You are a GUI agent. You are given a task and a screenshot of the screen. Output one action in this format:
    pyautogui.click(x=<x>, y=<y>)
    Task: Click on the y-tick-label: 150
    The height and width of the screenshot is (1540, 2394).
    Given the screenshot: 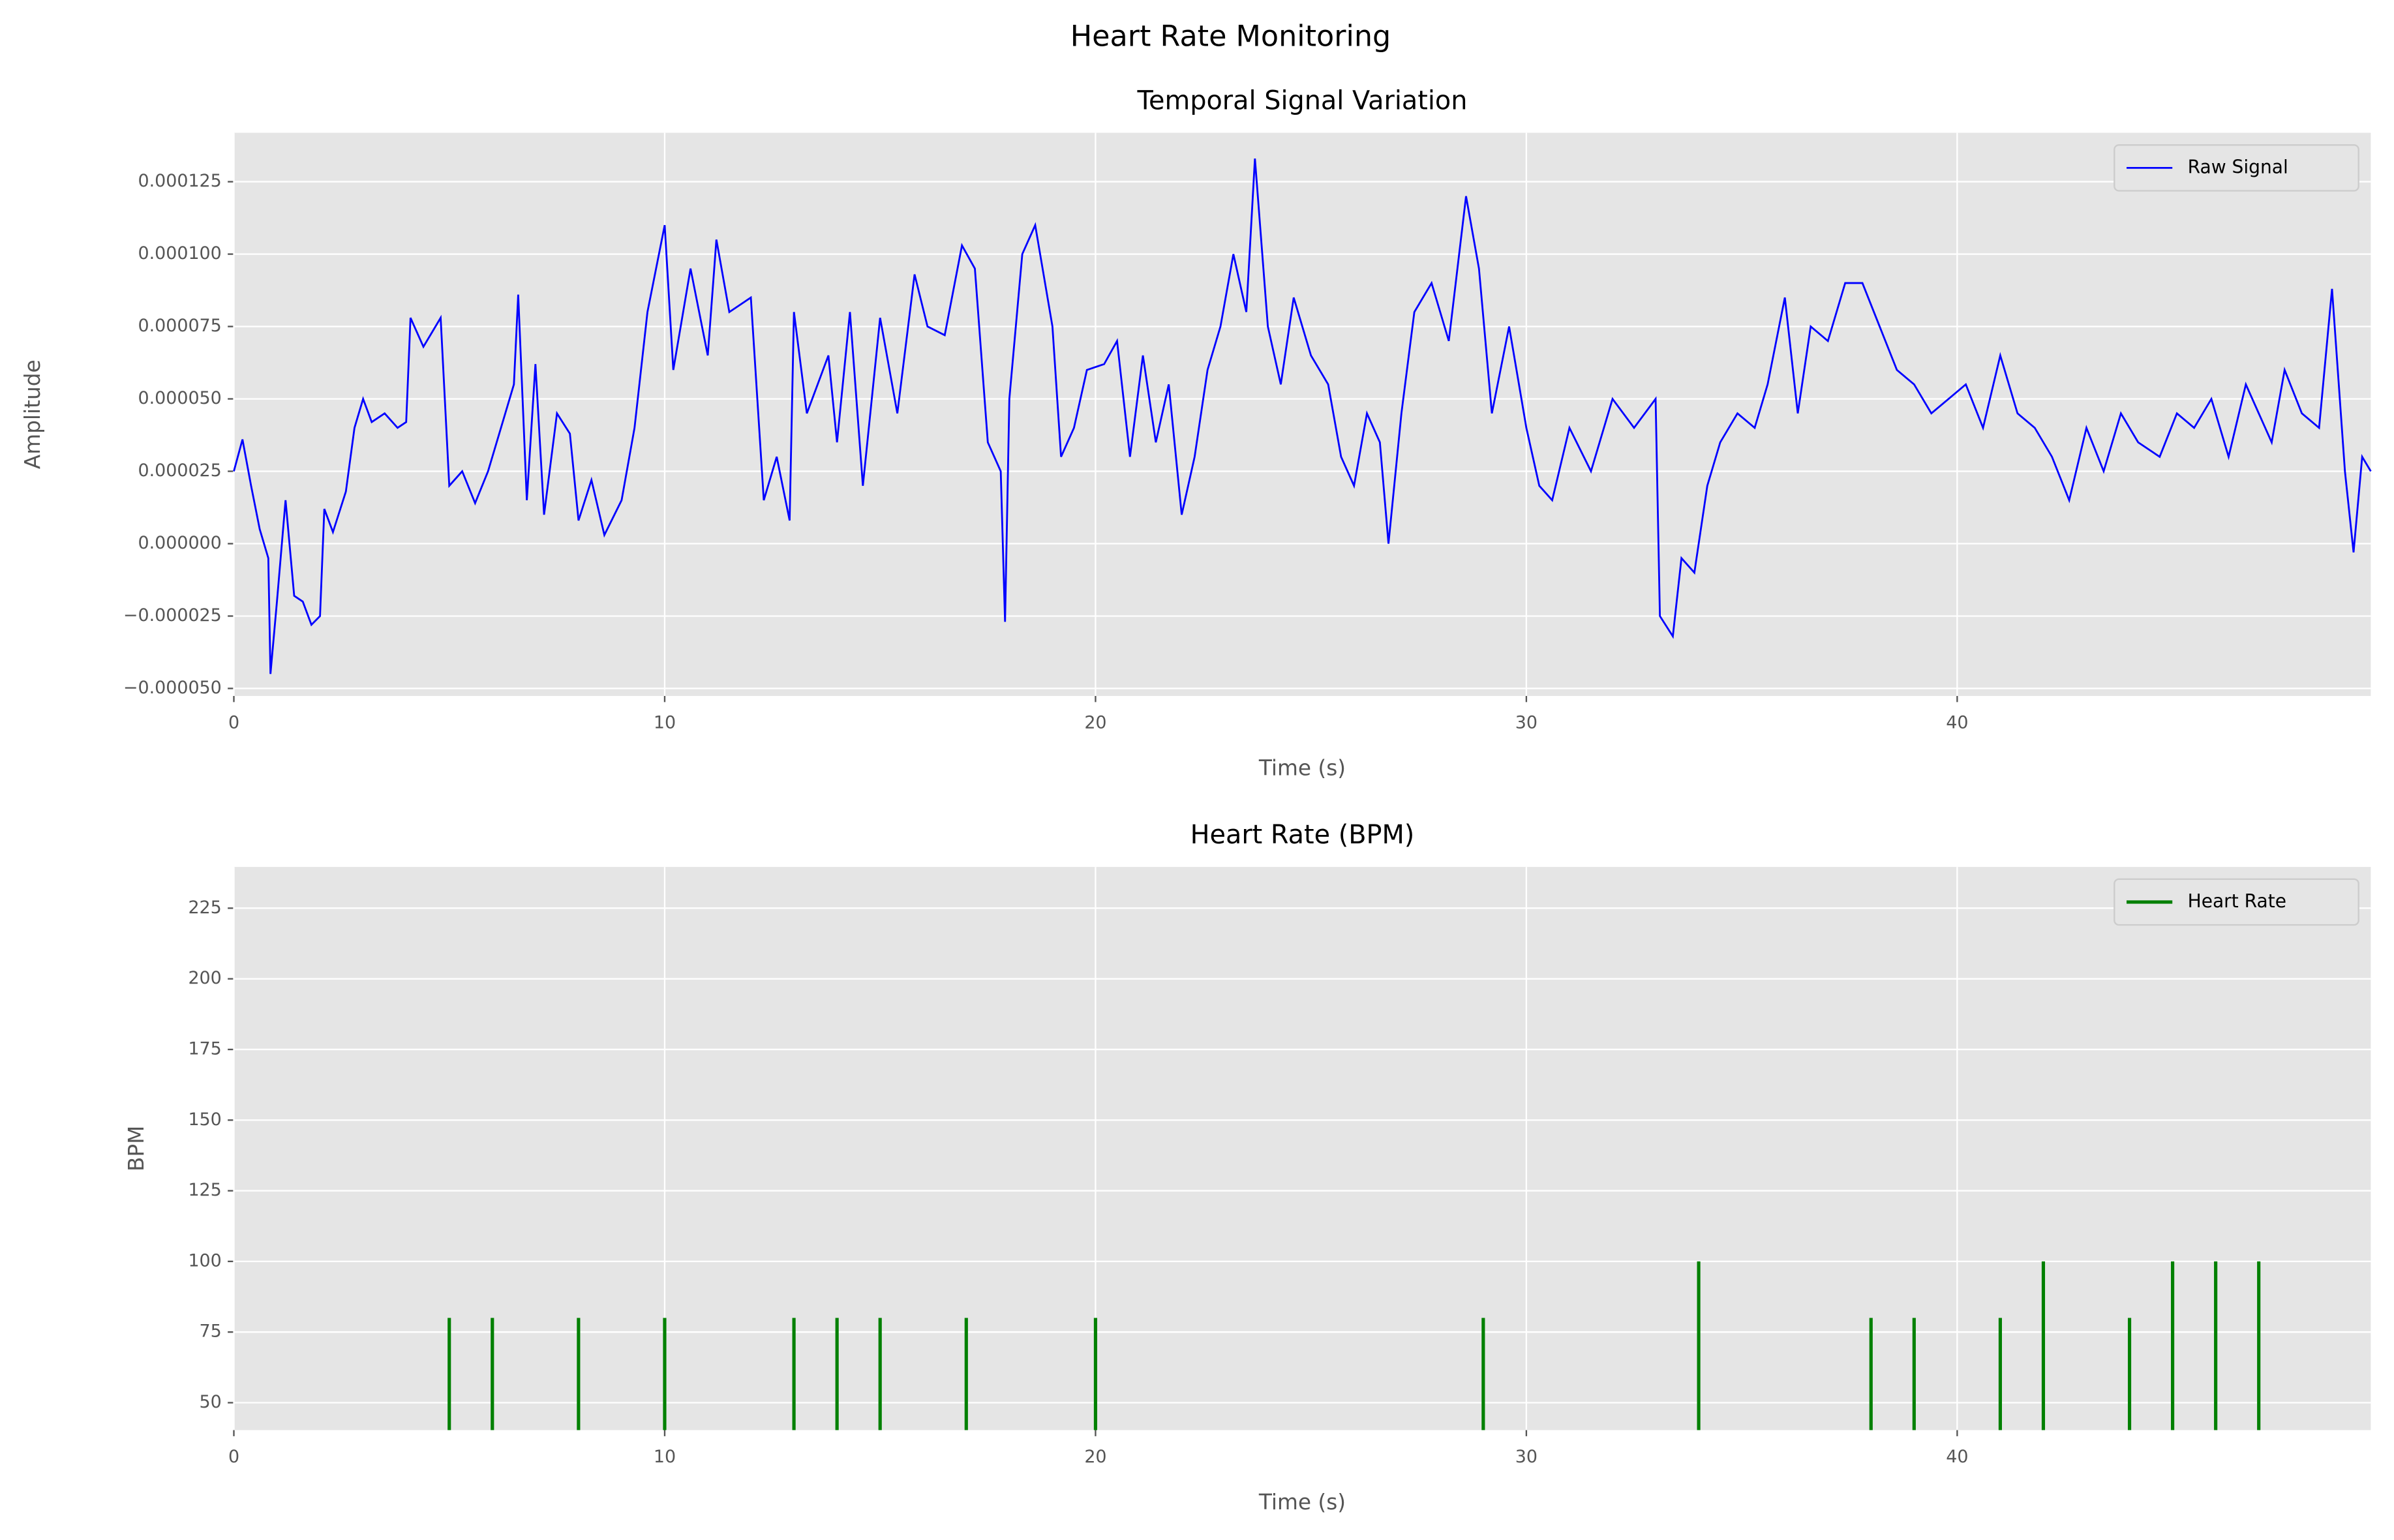 What is the action you would take?
    pyautogui.click(x=204, y=1120)
    